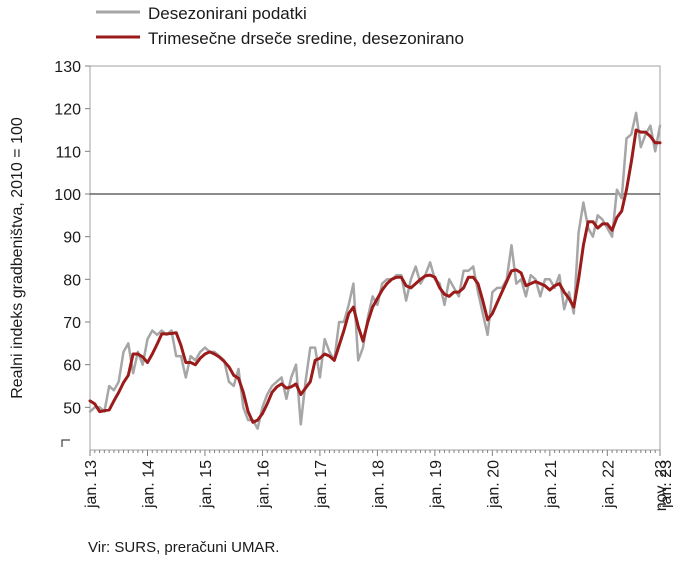 Image resolution: width=673 pixels, height=565 pixels. Describe the element at coordinates (206, 484) in the screenshot. I see `x-tick-label: jan. 15` at that location.